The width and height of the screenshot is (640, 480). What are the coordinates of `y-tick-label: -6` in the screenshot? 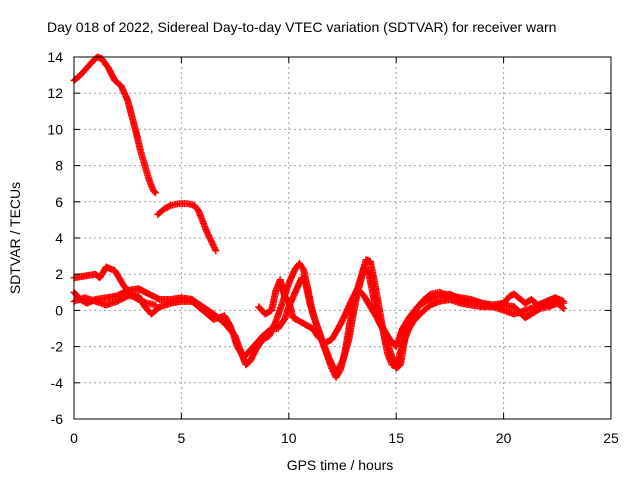 It's located at (57, 419).